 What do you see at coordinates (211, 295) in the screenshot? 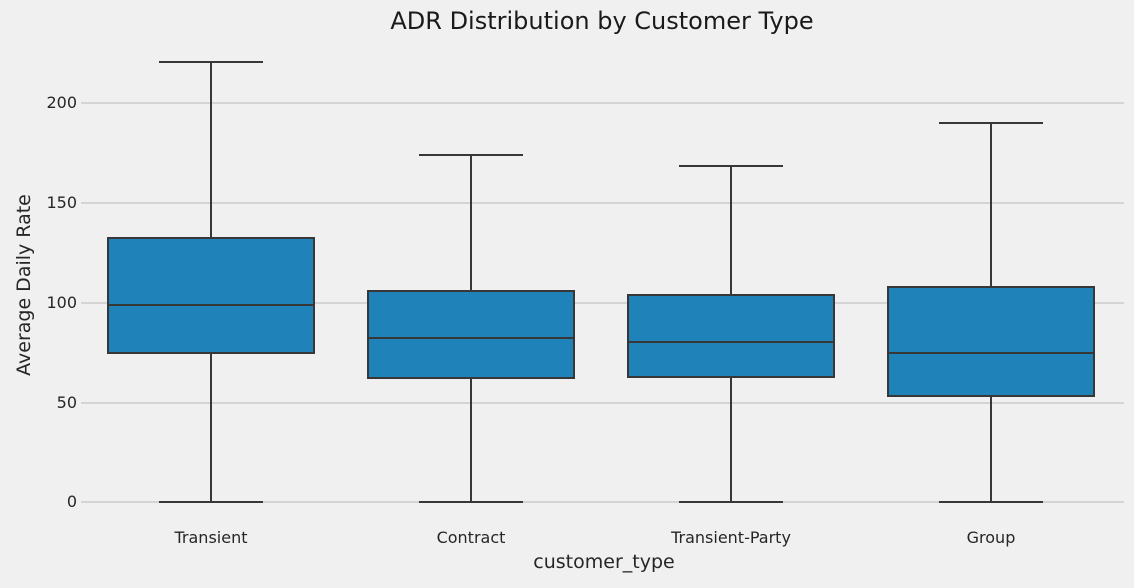
I see `box-transient` at bounding box center [211, 295].